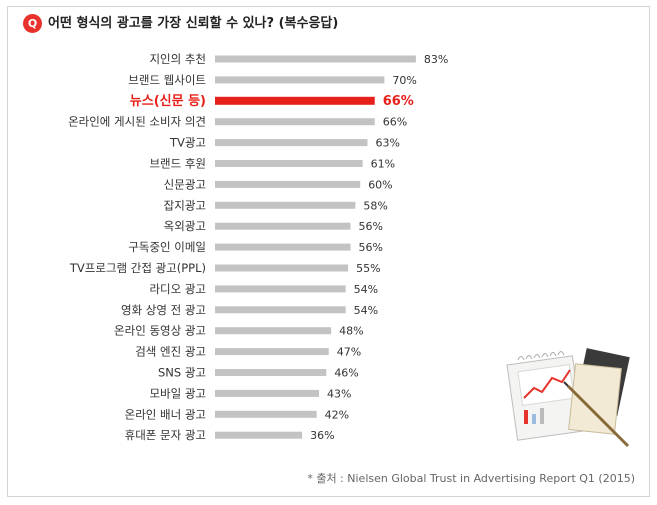 The image size is (657, 505). Describe the element at coordinates (387, 143) in the screenshot. I see `value-label: 63%` at that location.